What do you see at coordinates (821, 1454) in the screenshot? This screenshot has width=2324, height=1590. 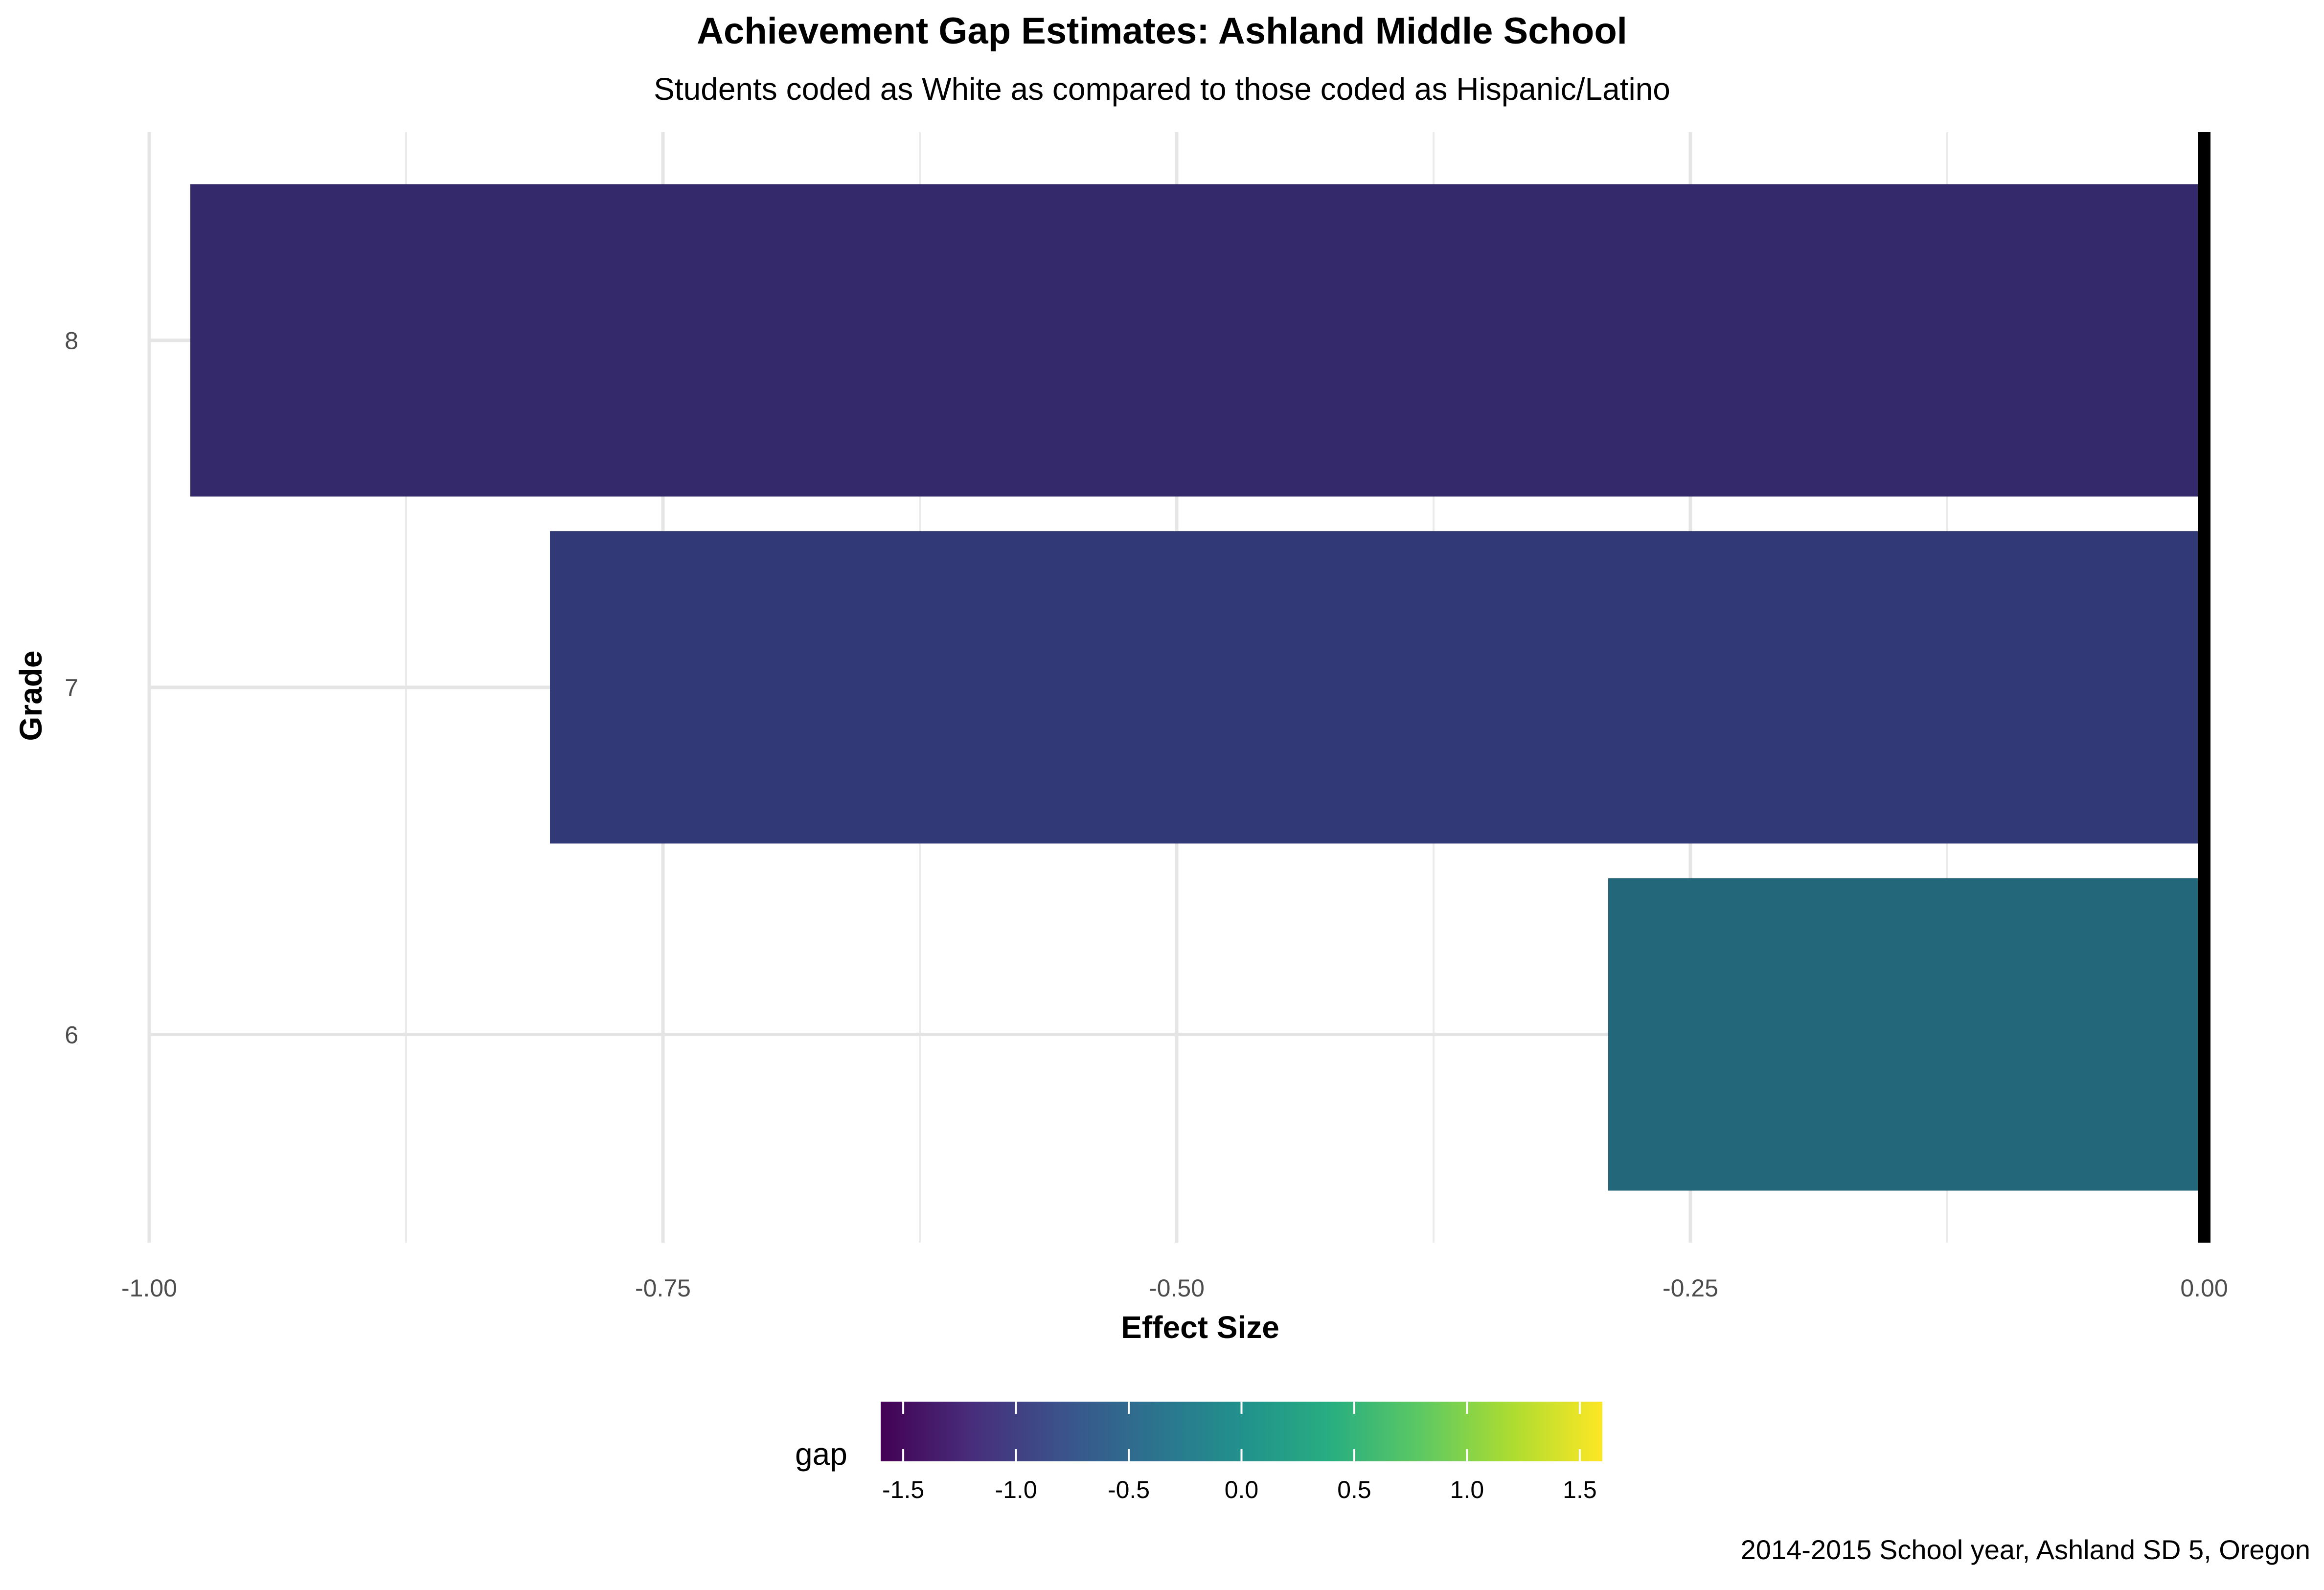 I see `legend-title: gap` at bounding box center [821, 1454].